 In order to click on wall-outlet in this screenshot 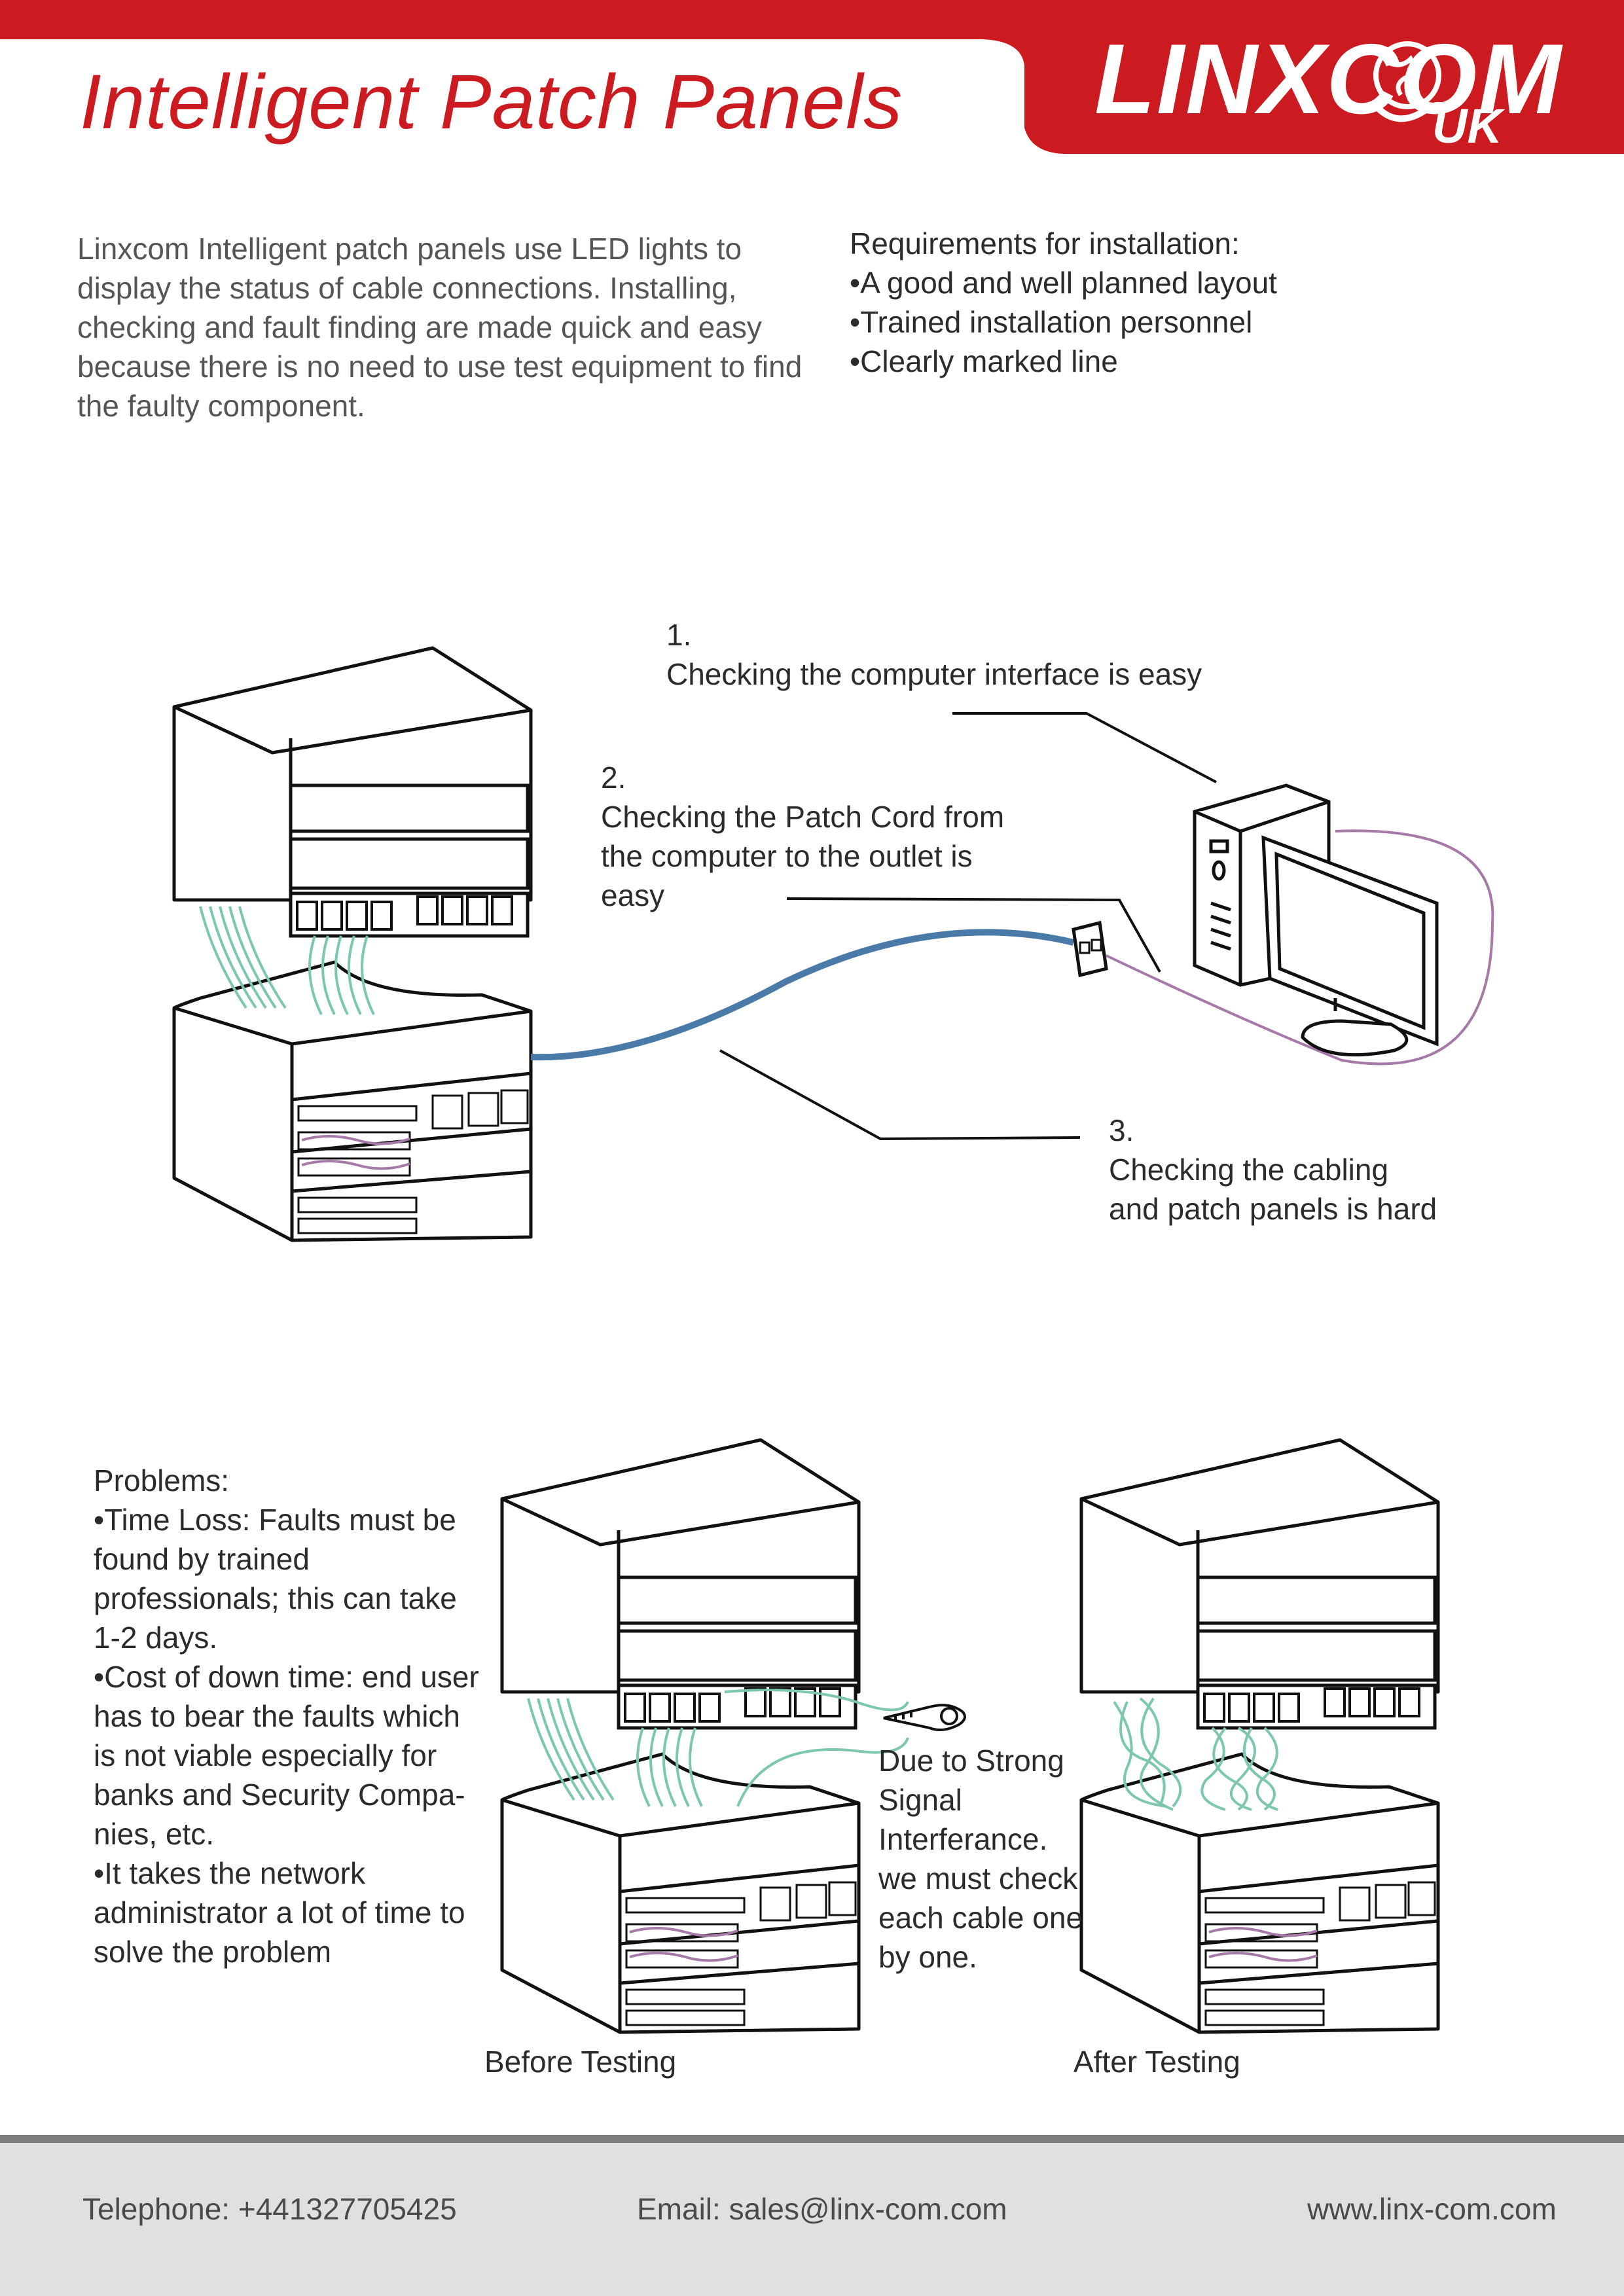, I will do `click(1090, 949)`.